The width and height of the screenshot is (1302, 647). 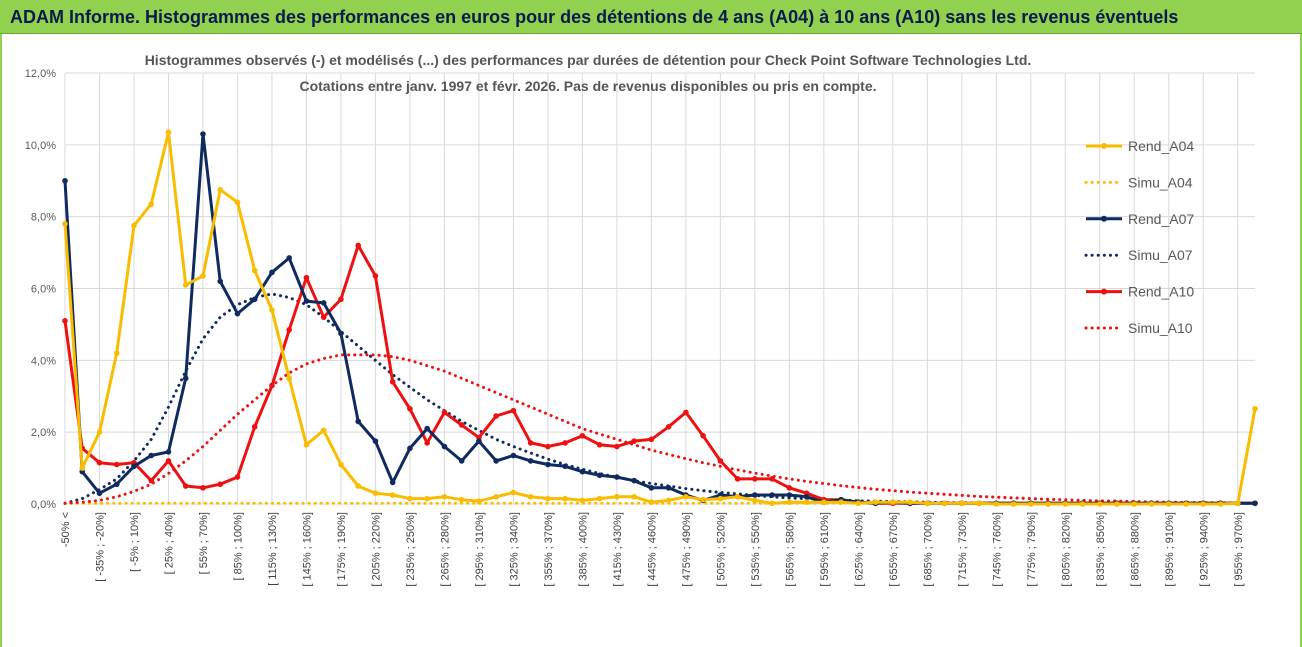 What do you see at coordinates (963, 549) in the screenshot?
I see `x-tick-label: [ 715% ; 730%]` at bounding box center [963, 549].